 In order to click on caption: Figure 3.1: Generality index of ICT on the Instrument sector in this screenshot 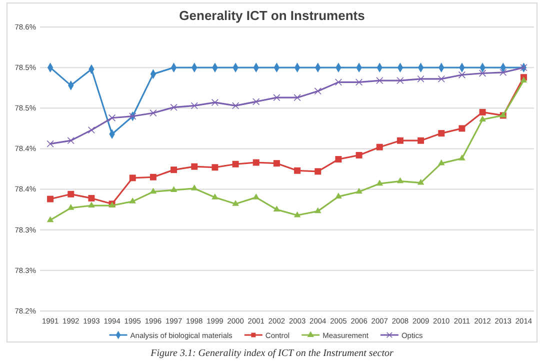, I will do `click(272, 353)`.